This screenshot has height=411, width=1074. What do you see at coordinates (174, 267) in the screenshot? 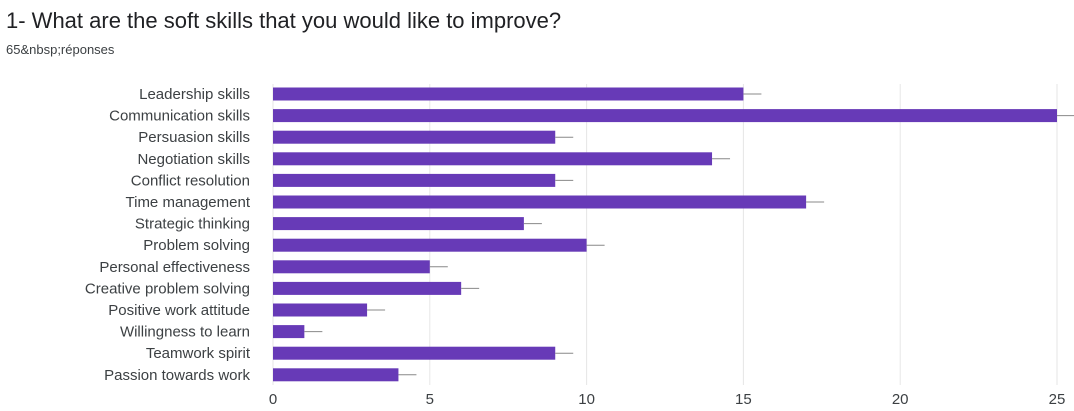
I see `category-label: Personal effectiveness` at bounding box center [174, 267].